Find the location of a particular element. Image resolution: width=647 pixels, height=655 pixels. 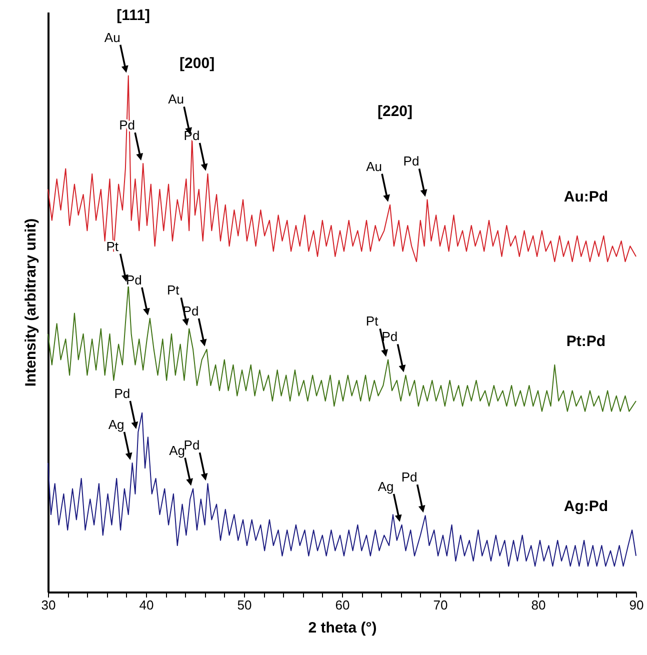

x-tick-label: 80 is located at coordinates (538, 605).